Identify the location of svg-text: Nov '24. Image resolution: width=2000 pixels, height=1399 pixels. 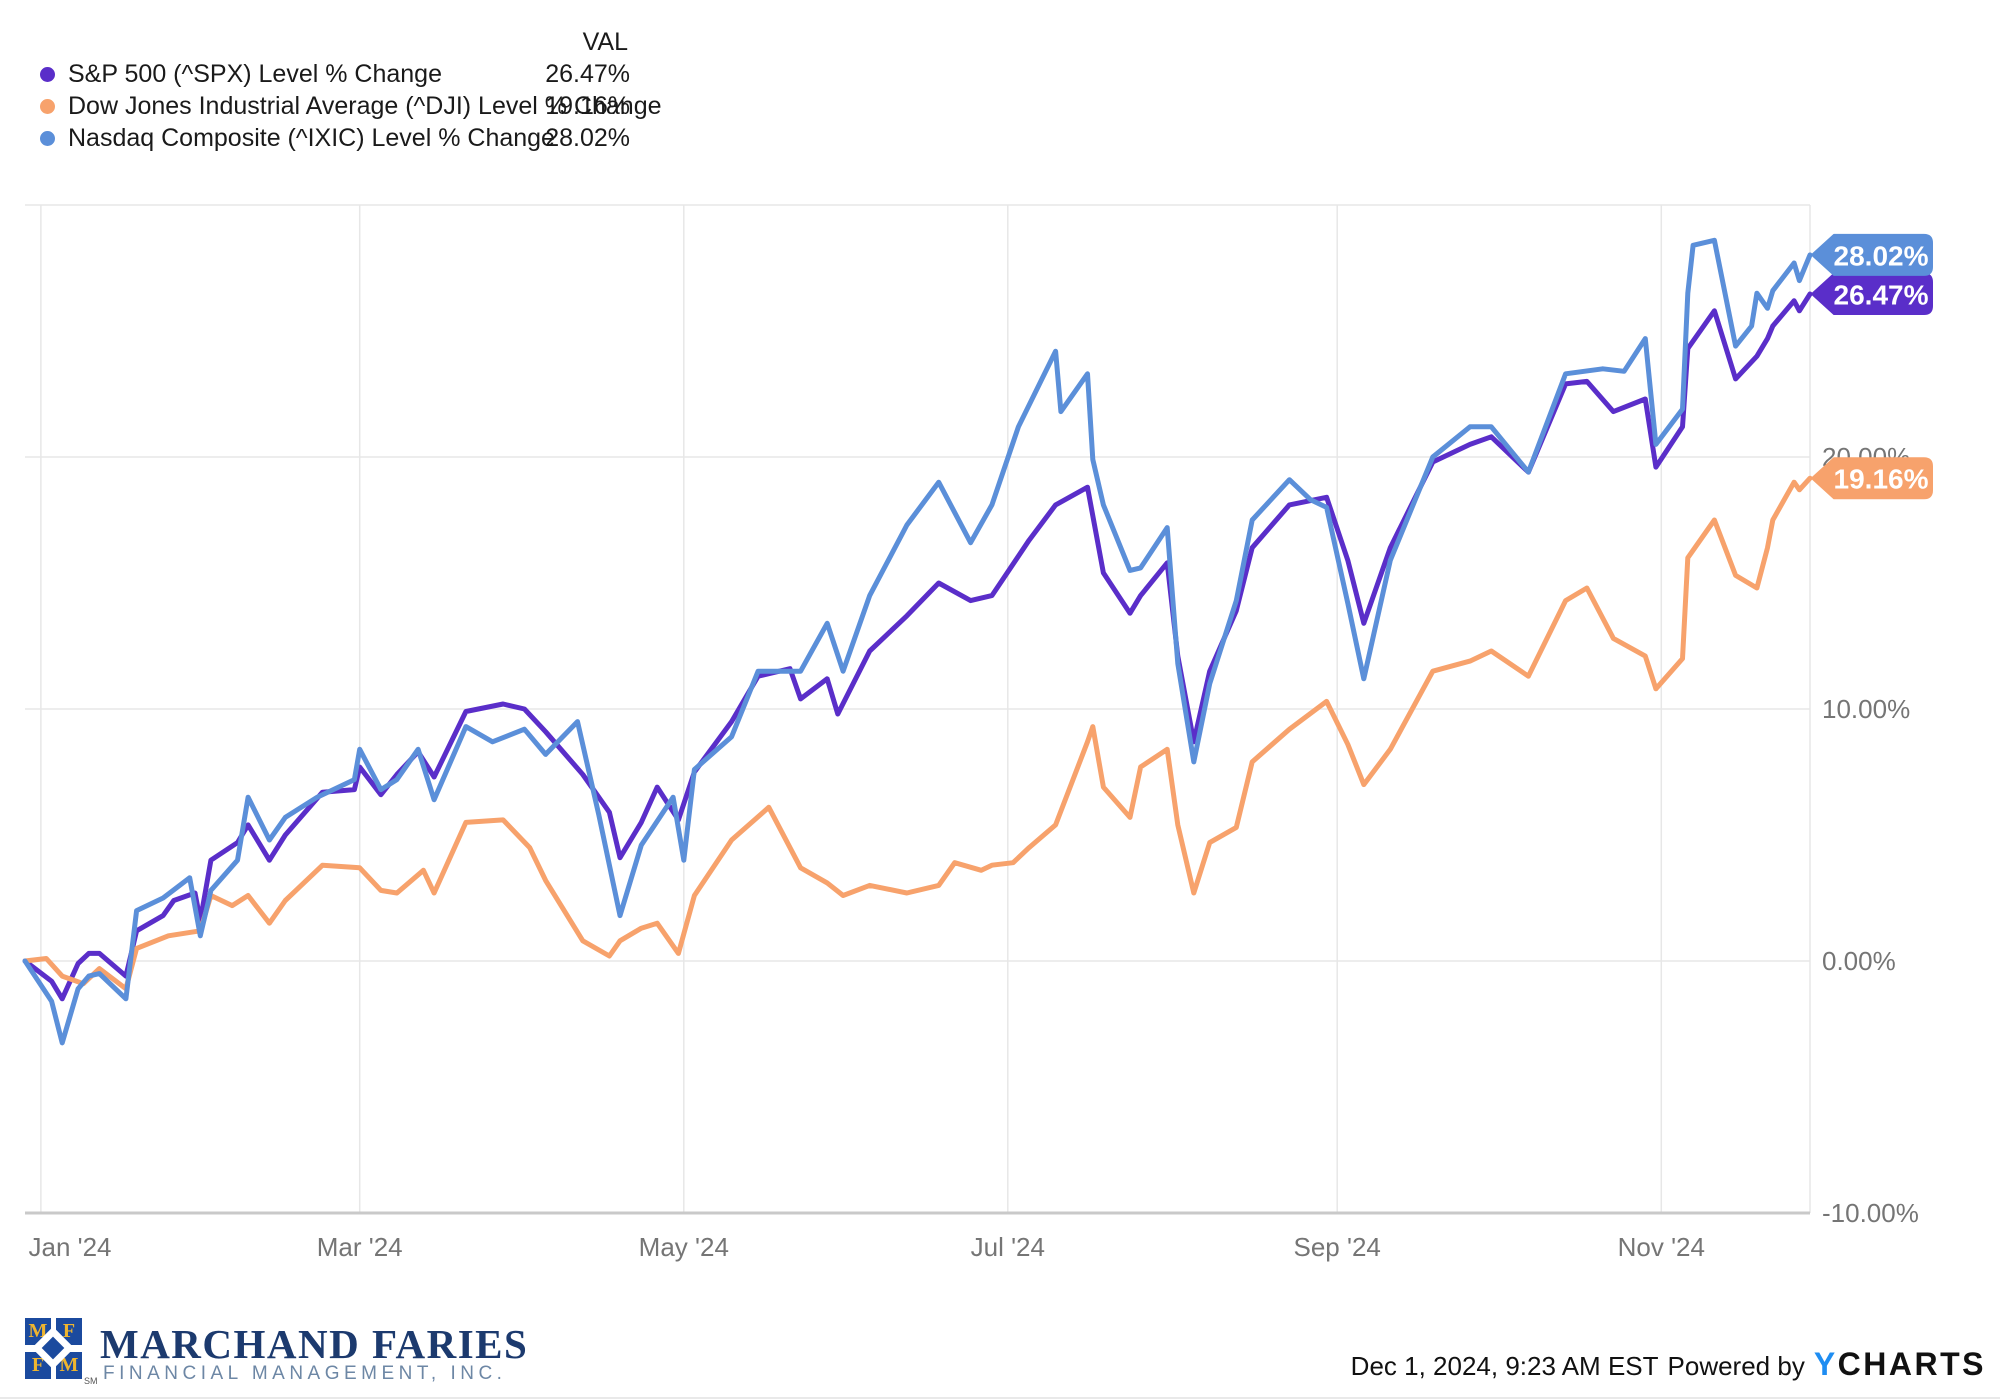
(1661, 1247).